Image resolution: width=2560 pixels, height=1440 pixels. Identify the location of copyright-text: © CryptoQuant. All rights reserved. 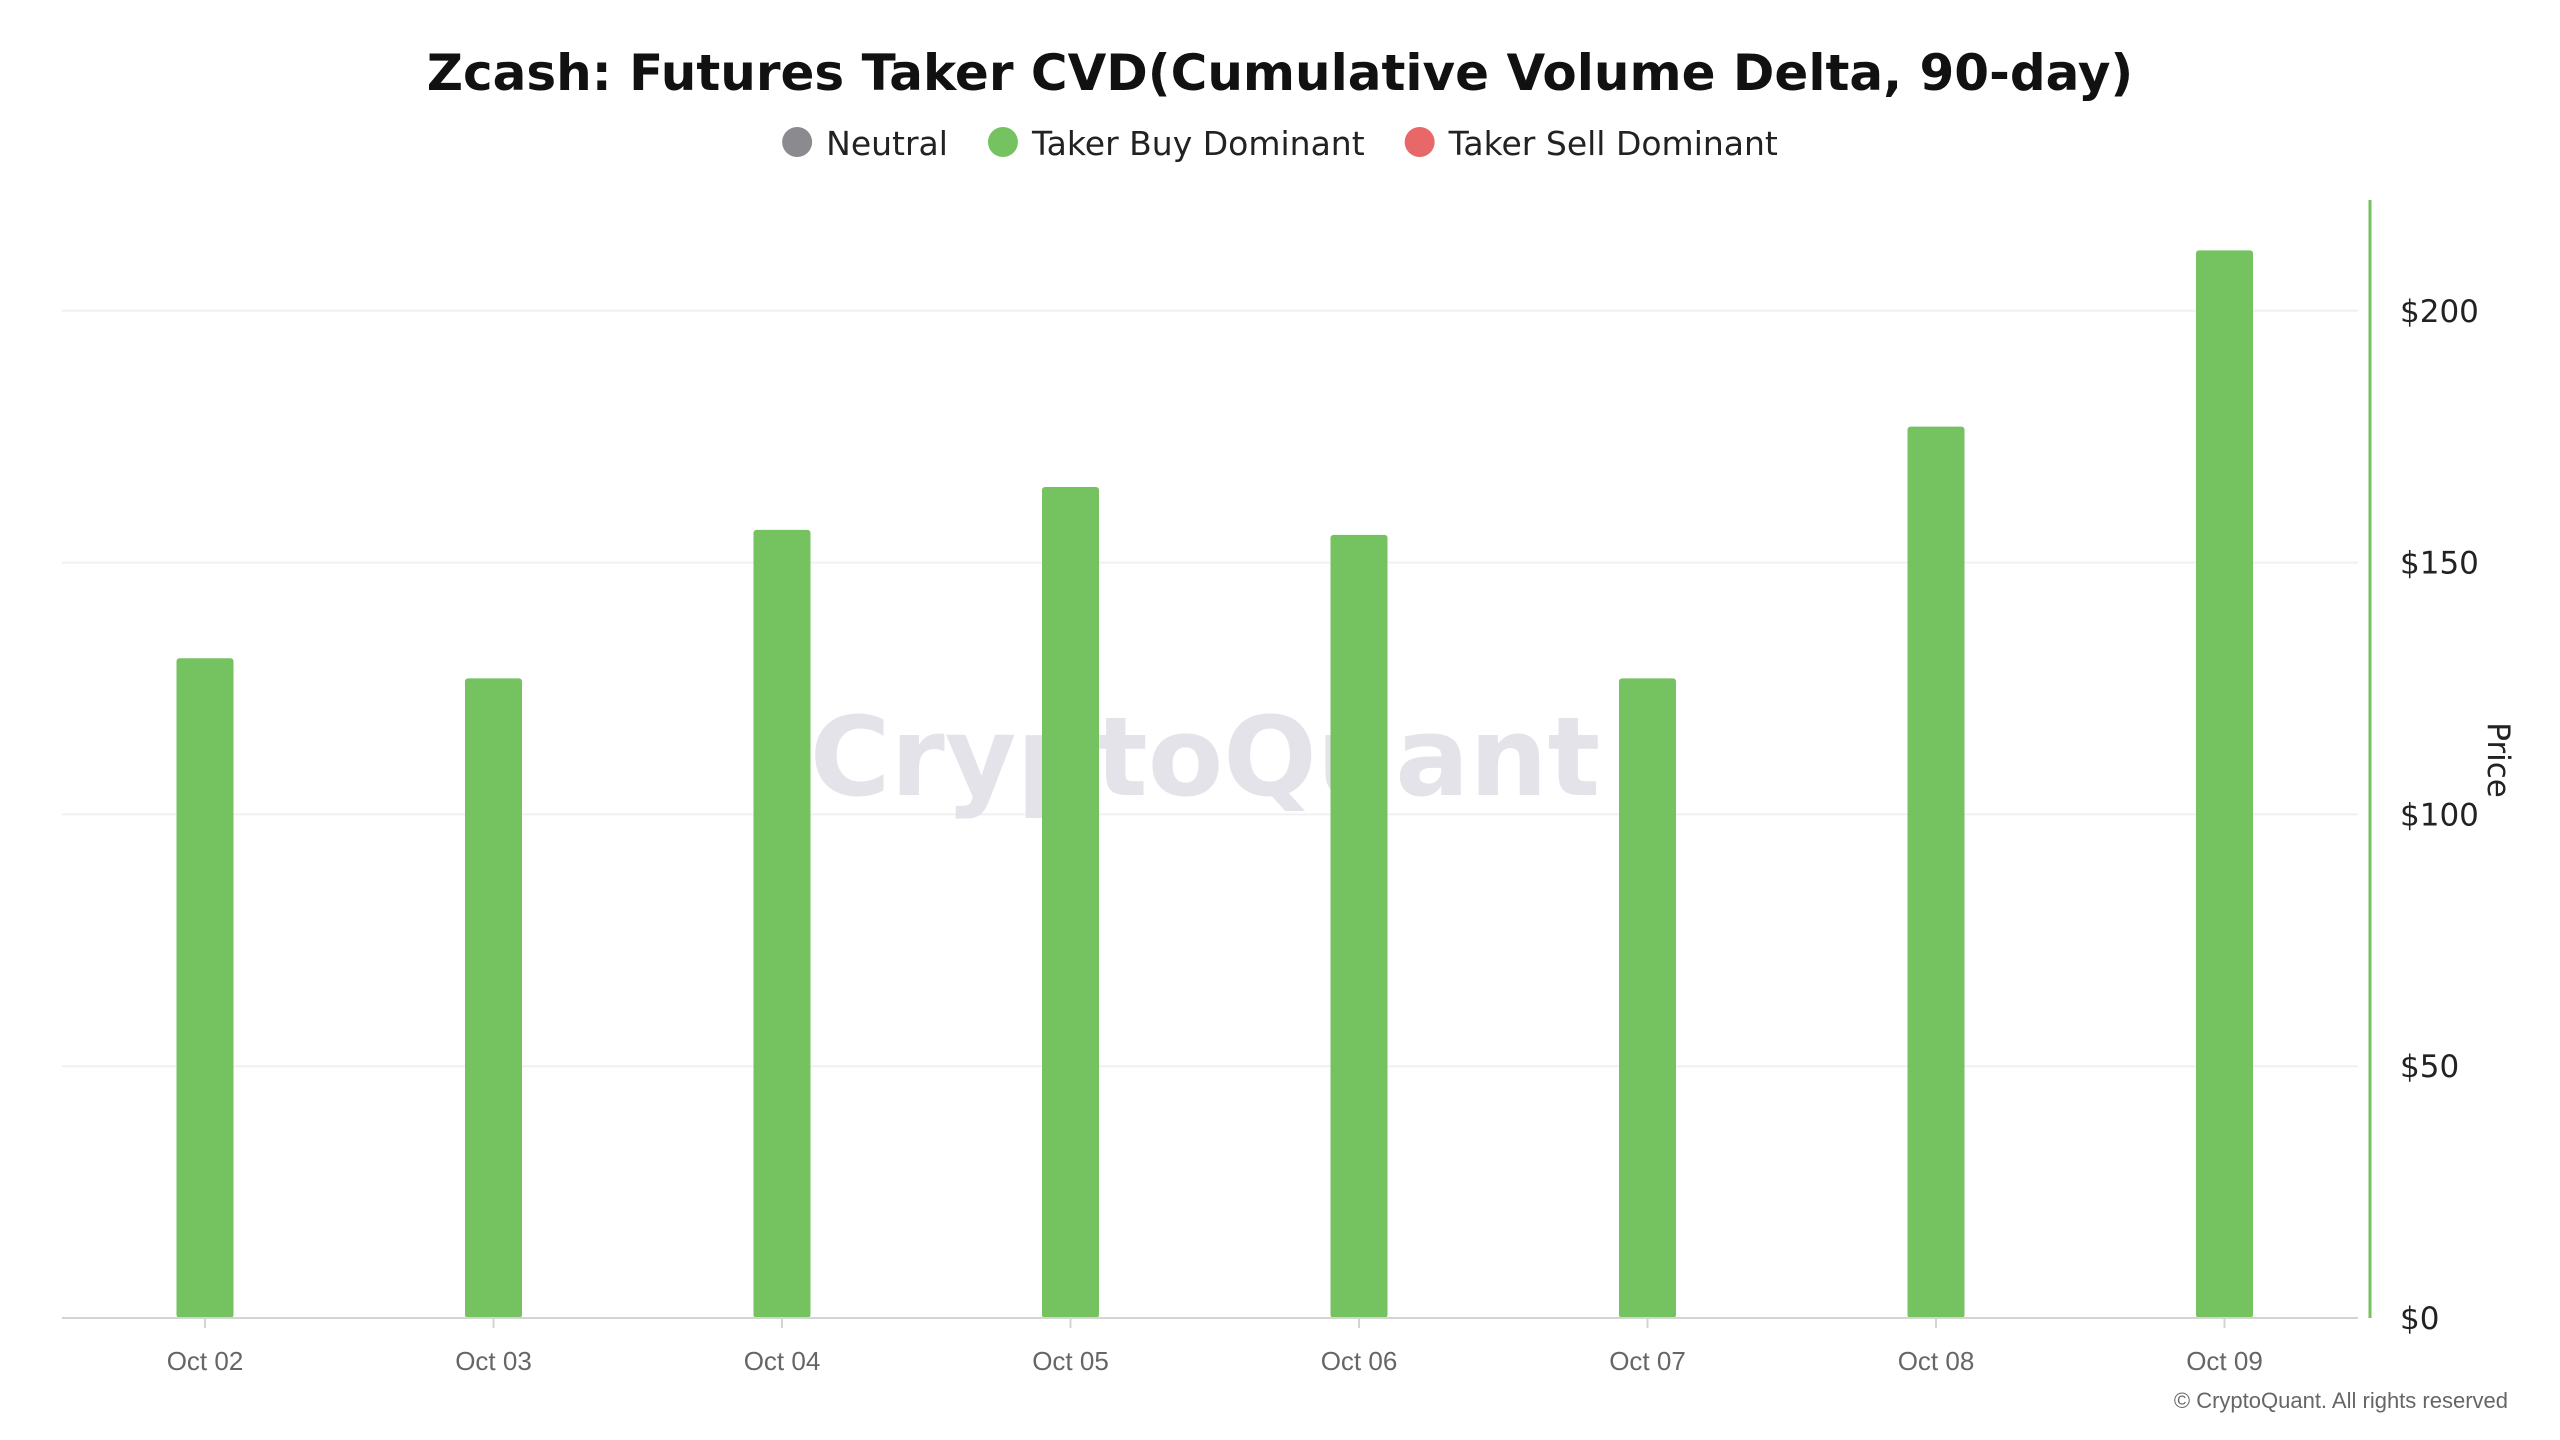
(2341, 1400).